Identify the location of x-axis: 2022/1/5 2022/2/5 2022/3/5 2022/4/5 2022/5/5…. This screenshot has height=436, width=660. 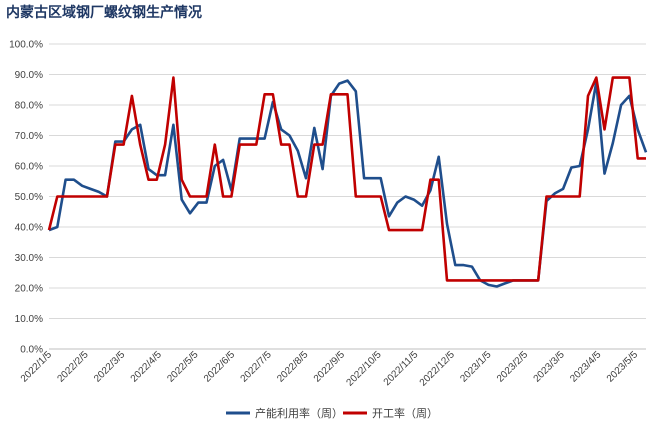
(332, 368).